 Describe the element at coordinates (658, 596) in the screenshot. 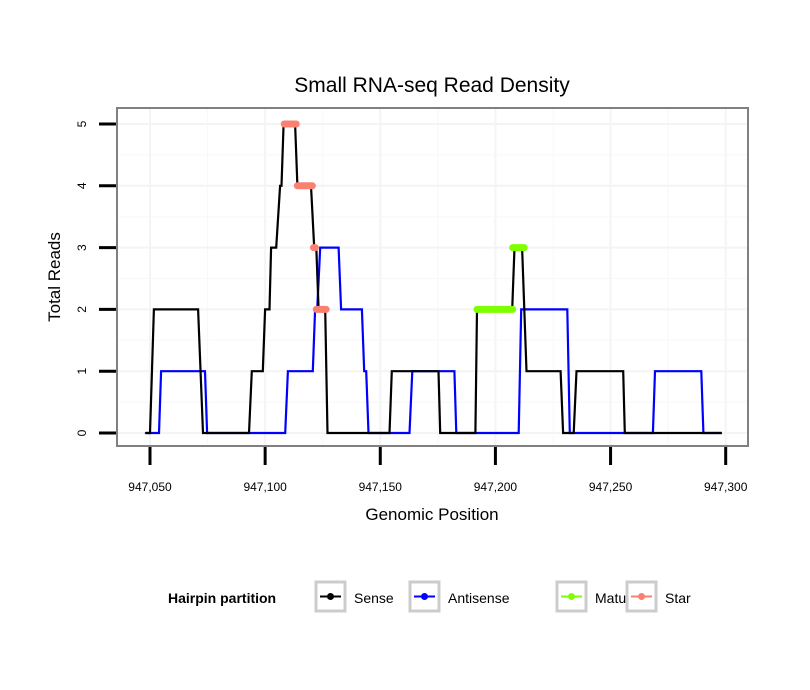

I see `legend-item-star: Star` at that location.